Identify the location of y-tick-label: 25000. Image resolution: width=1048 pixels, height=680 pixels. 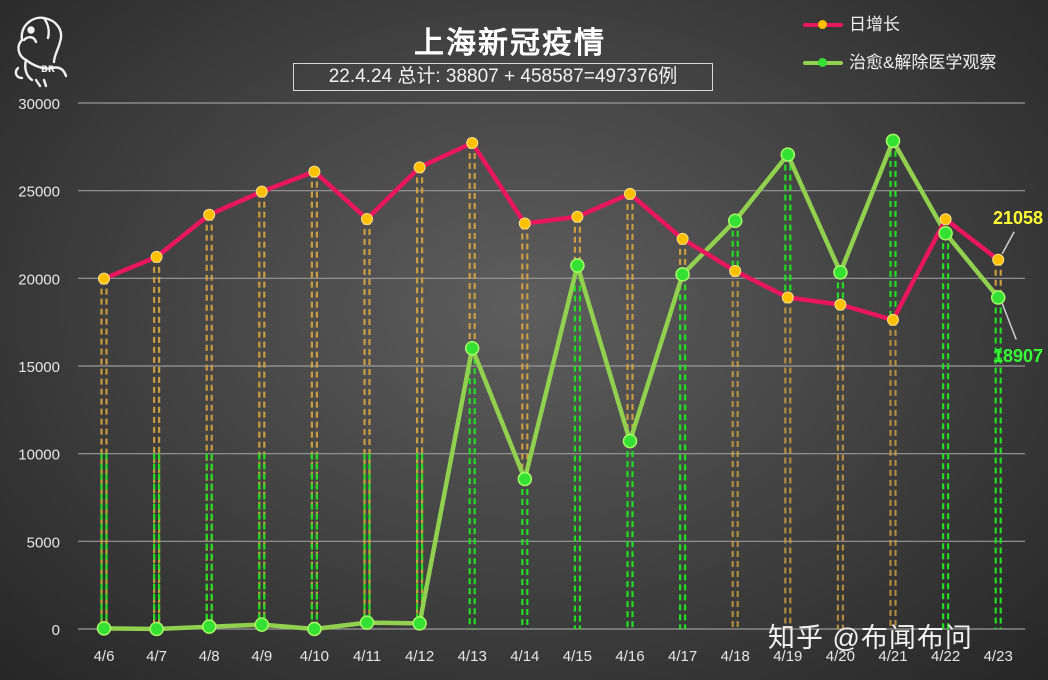
(39, 192).